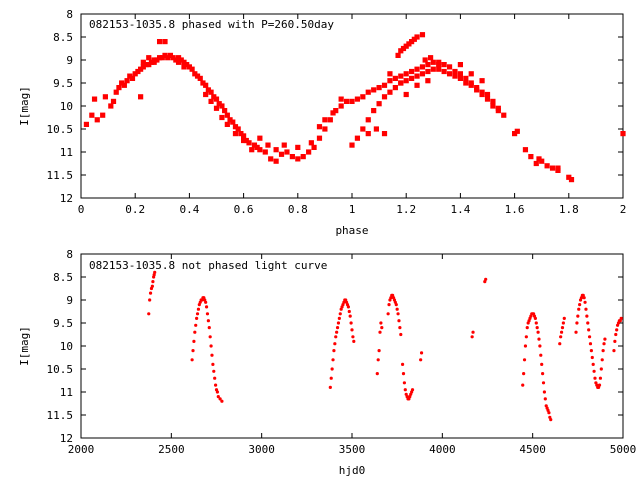 Image resolution: width=640 pixels, height=480 pixels. What do you see at coordinates (532, 449) in the screenshot?
I see `bottom-x-tick-label: 4500` at bounding box center [532, 449].